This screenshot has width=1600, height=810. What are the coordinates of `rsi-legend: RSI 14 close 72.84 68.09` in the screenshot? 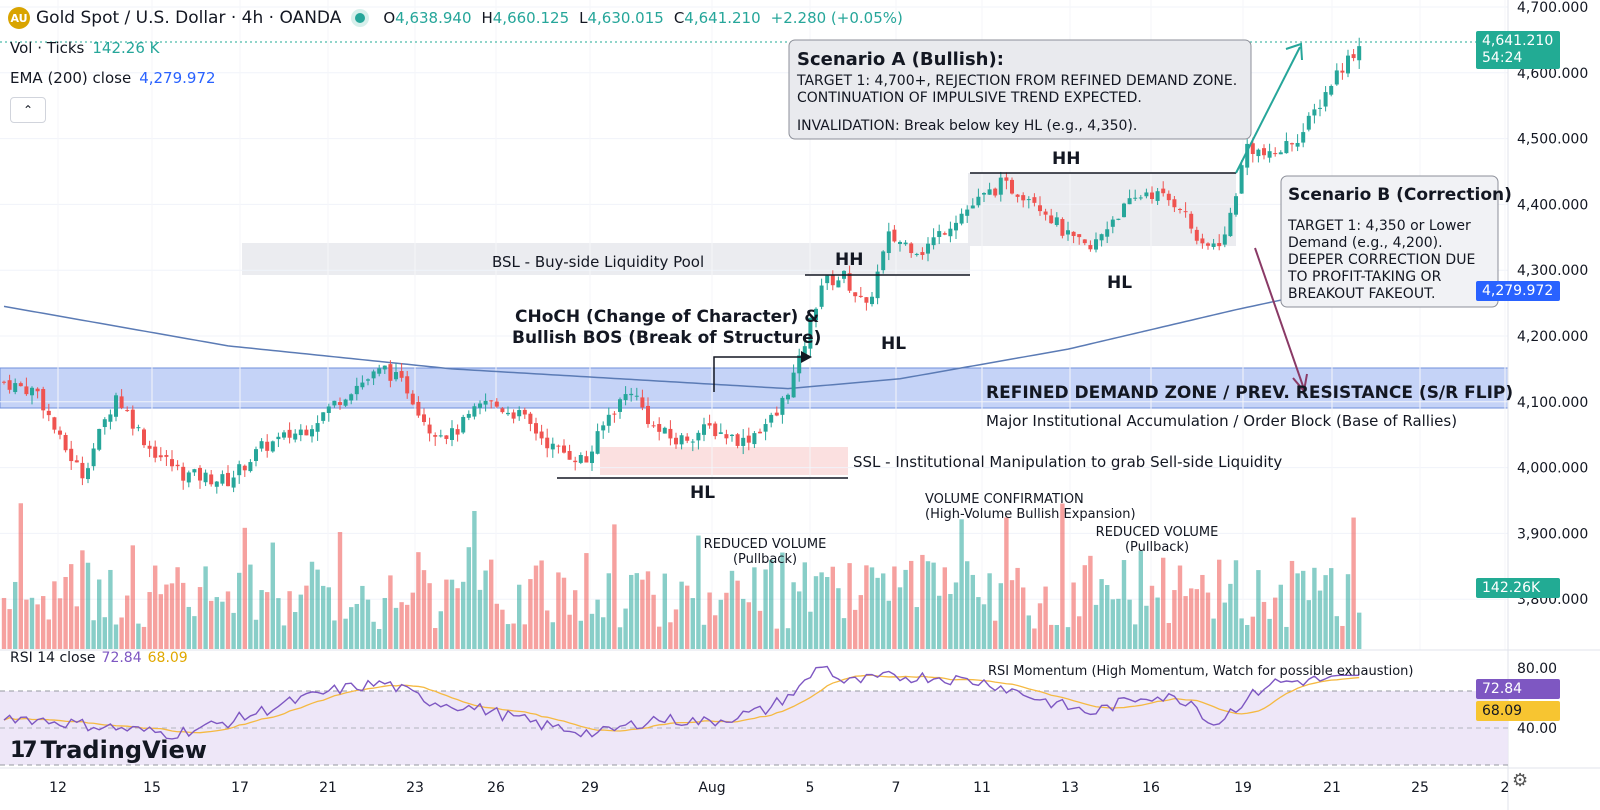 It's located at (99, 658).